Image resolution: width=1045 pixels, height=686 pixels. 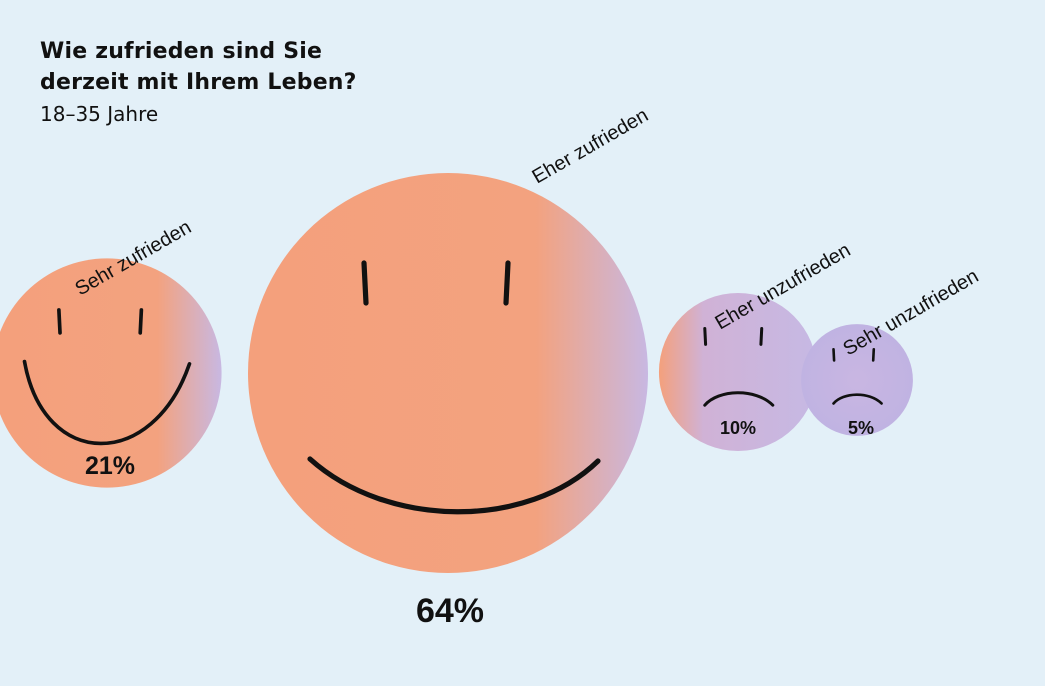 I want to click on value-label: 10%, so click(x=738, y=428).